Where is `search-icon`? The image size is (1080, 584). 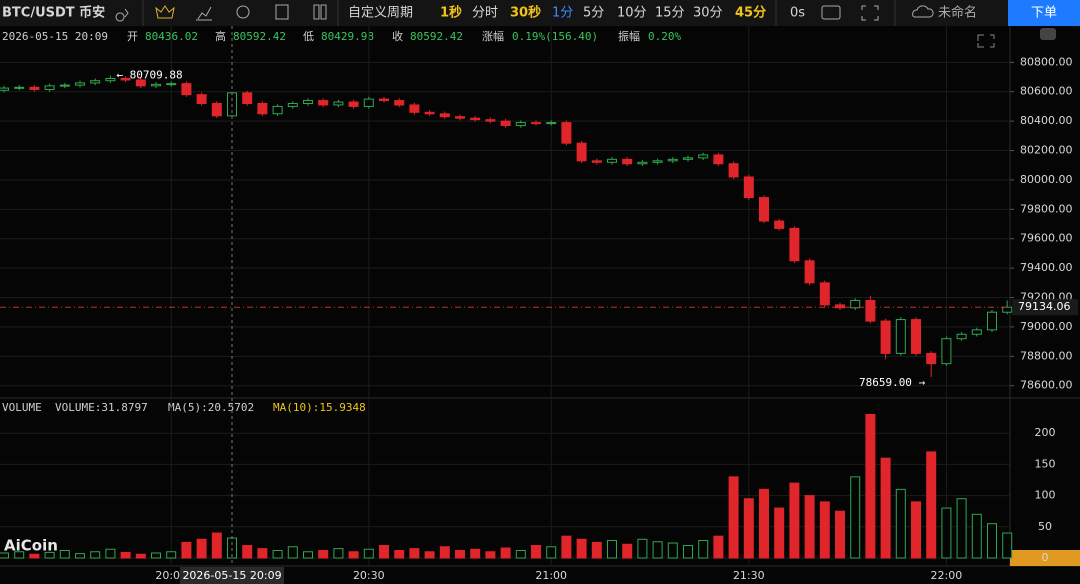 search-icon is located at coordinates (122, 15).